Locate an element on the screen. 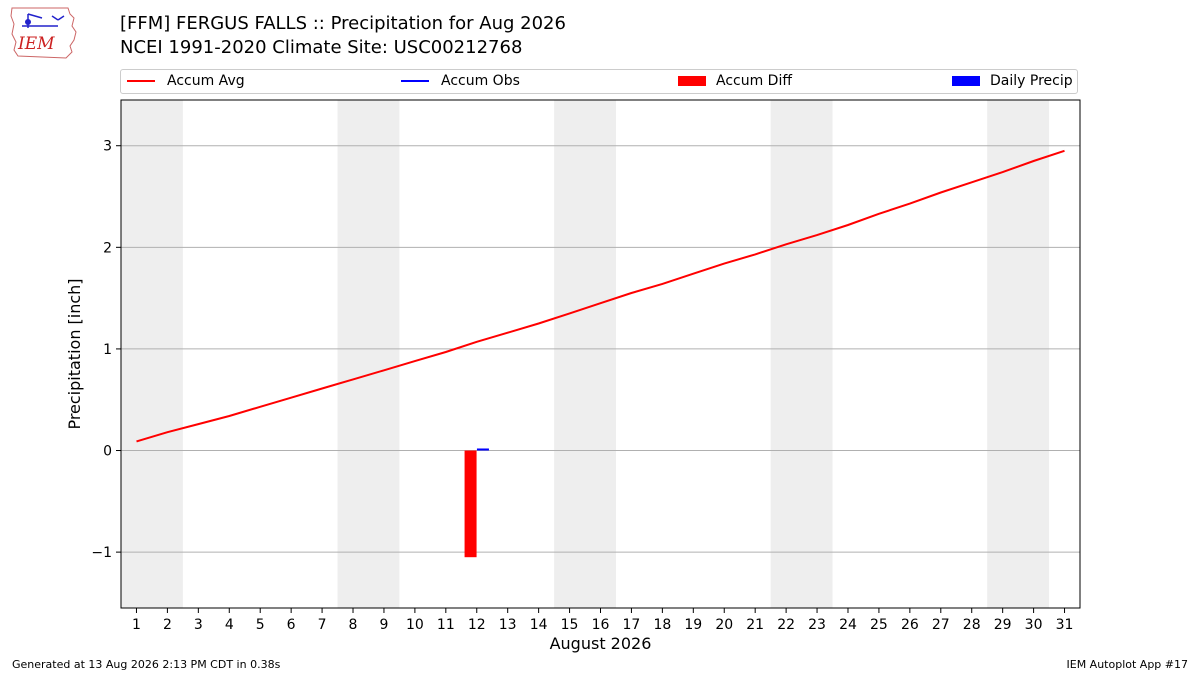  x-tick-label: 16 is located at coordinates (601, 625).